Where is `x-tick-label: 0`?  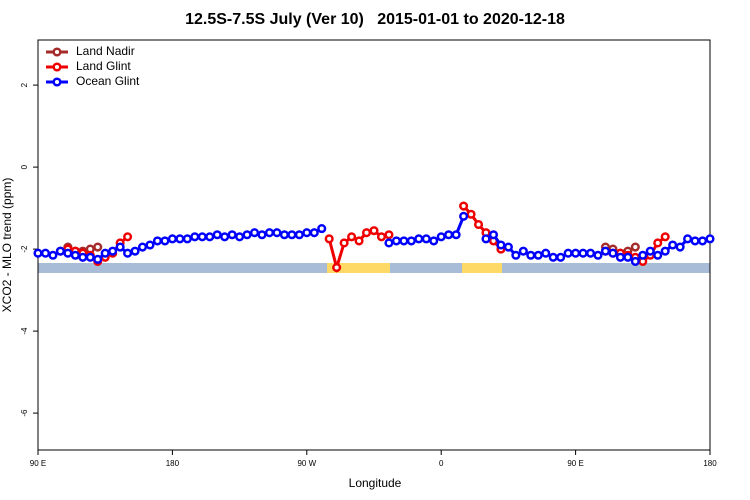
x-tick-label: 0 is located at coordinates (441, 463).